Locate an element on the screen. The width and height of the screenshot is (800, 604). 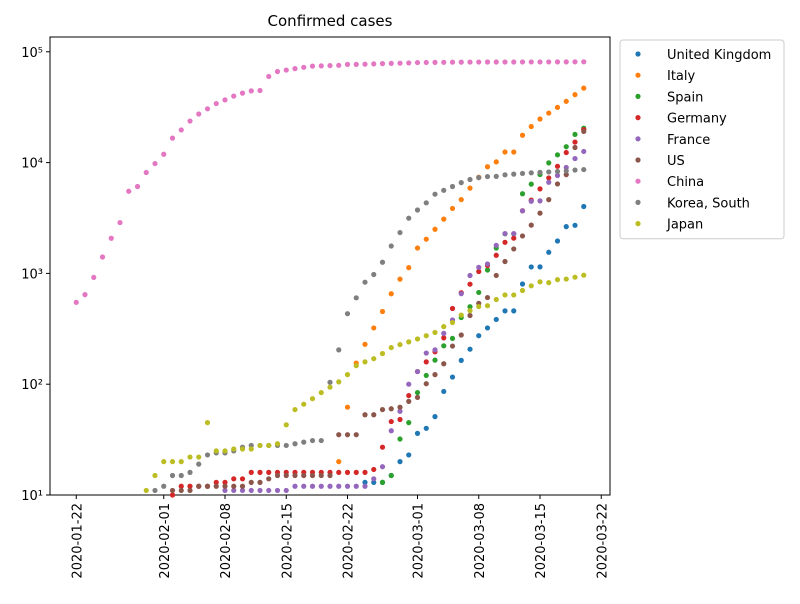
x-tick-label: 2020-03-08 is located at coordinates (480, 541).